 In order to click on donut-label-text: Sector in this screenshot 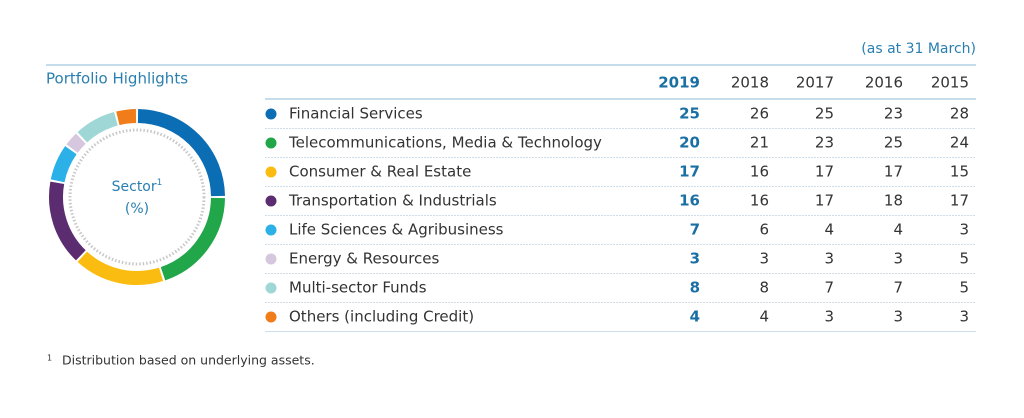, I will do `click(134, 187)`.